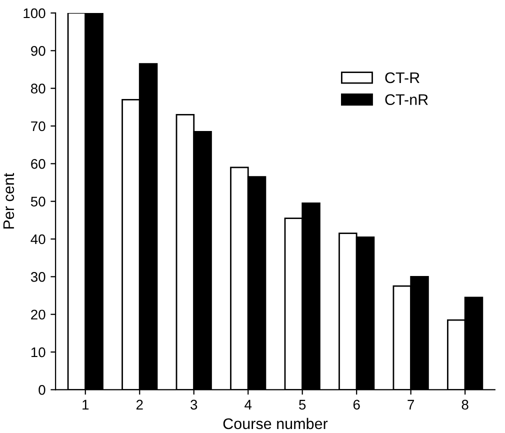  What do you see at coordinates (85, 405) in the screenshot?
I see `x-tick-label: 1` at bounding box center [85, 405].